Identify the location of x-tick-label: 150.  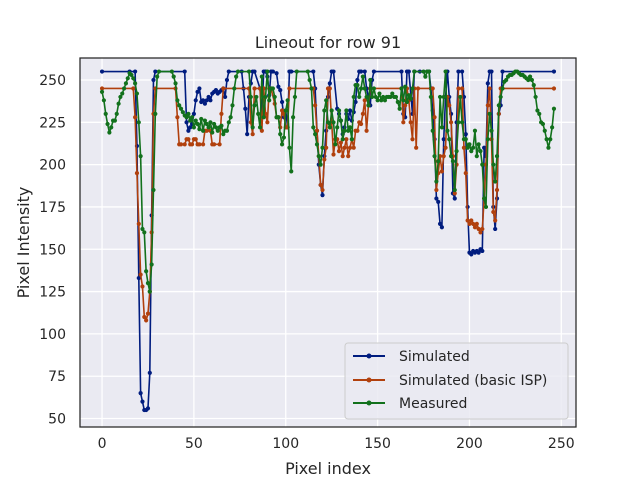
(377, 444).